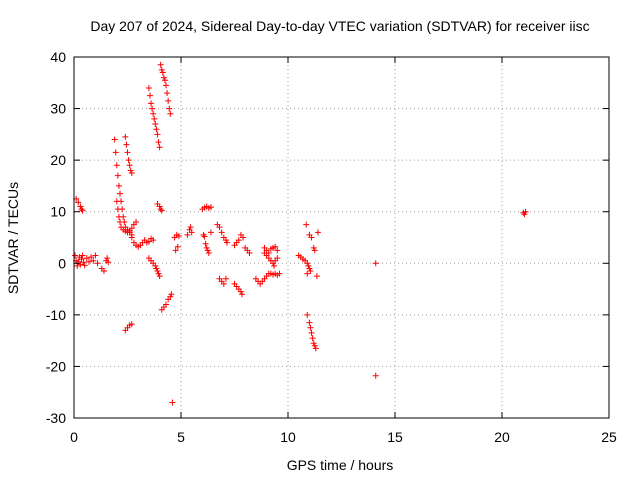 The width and height of the screenshot is (640, 480). Describe the element at coordinates (609, 437) in the screenshot. I see `x-tick-label: 25` at that location.